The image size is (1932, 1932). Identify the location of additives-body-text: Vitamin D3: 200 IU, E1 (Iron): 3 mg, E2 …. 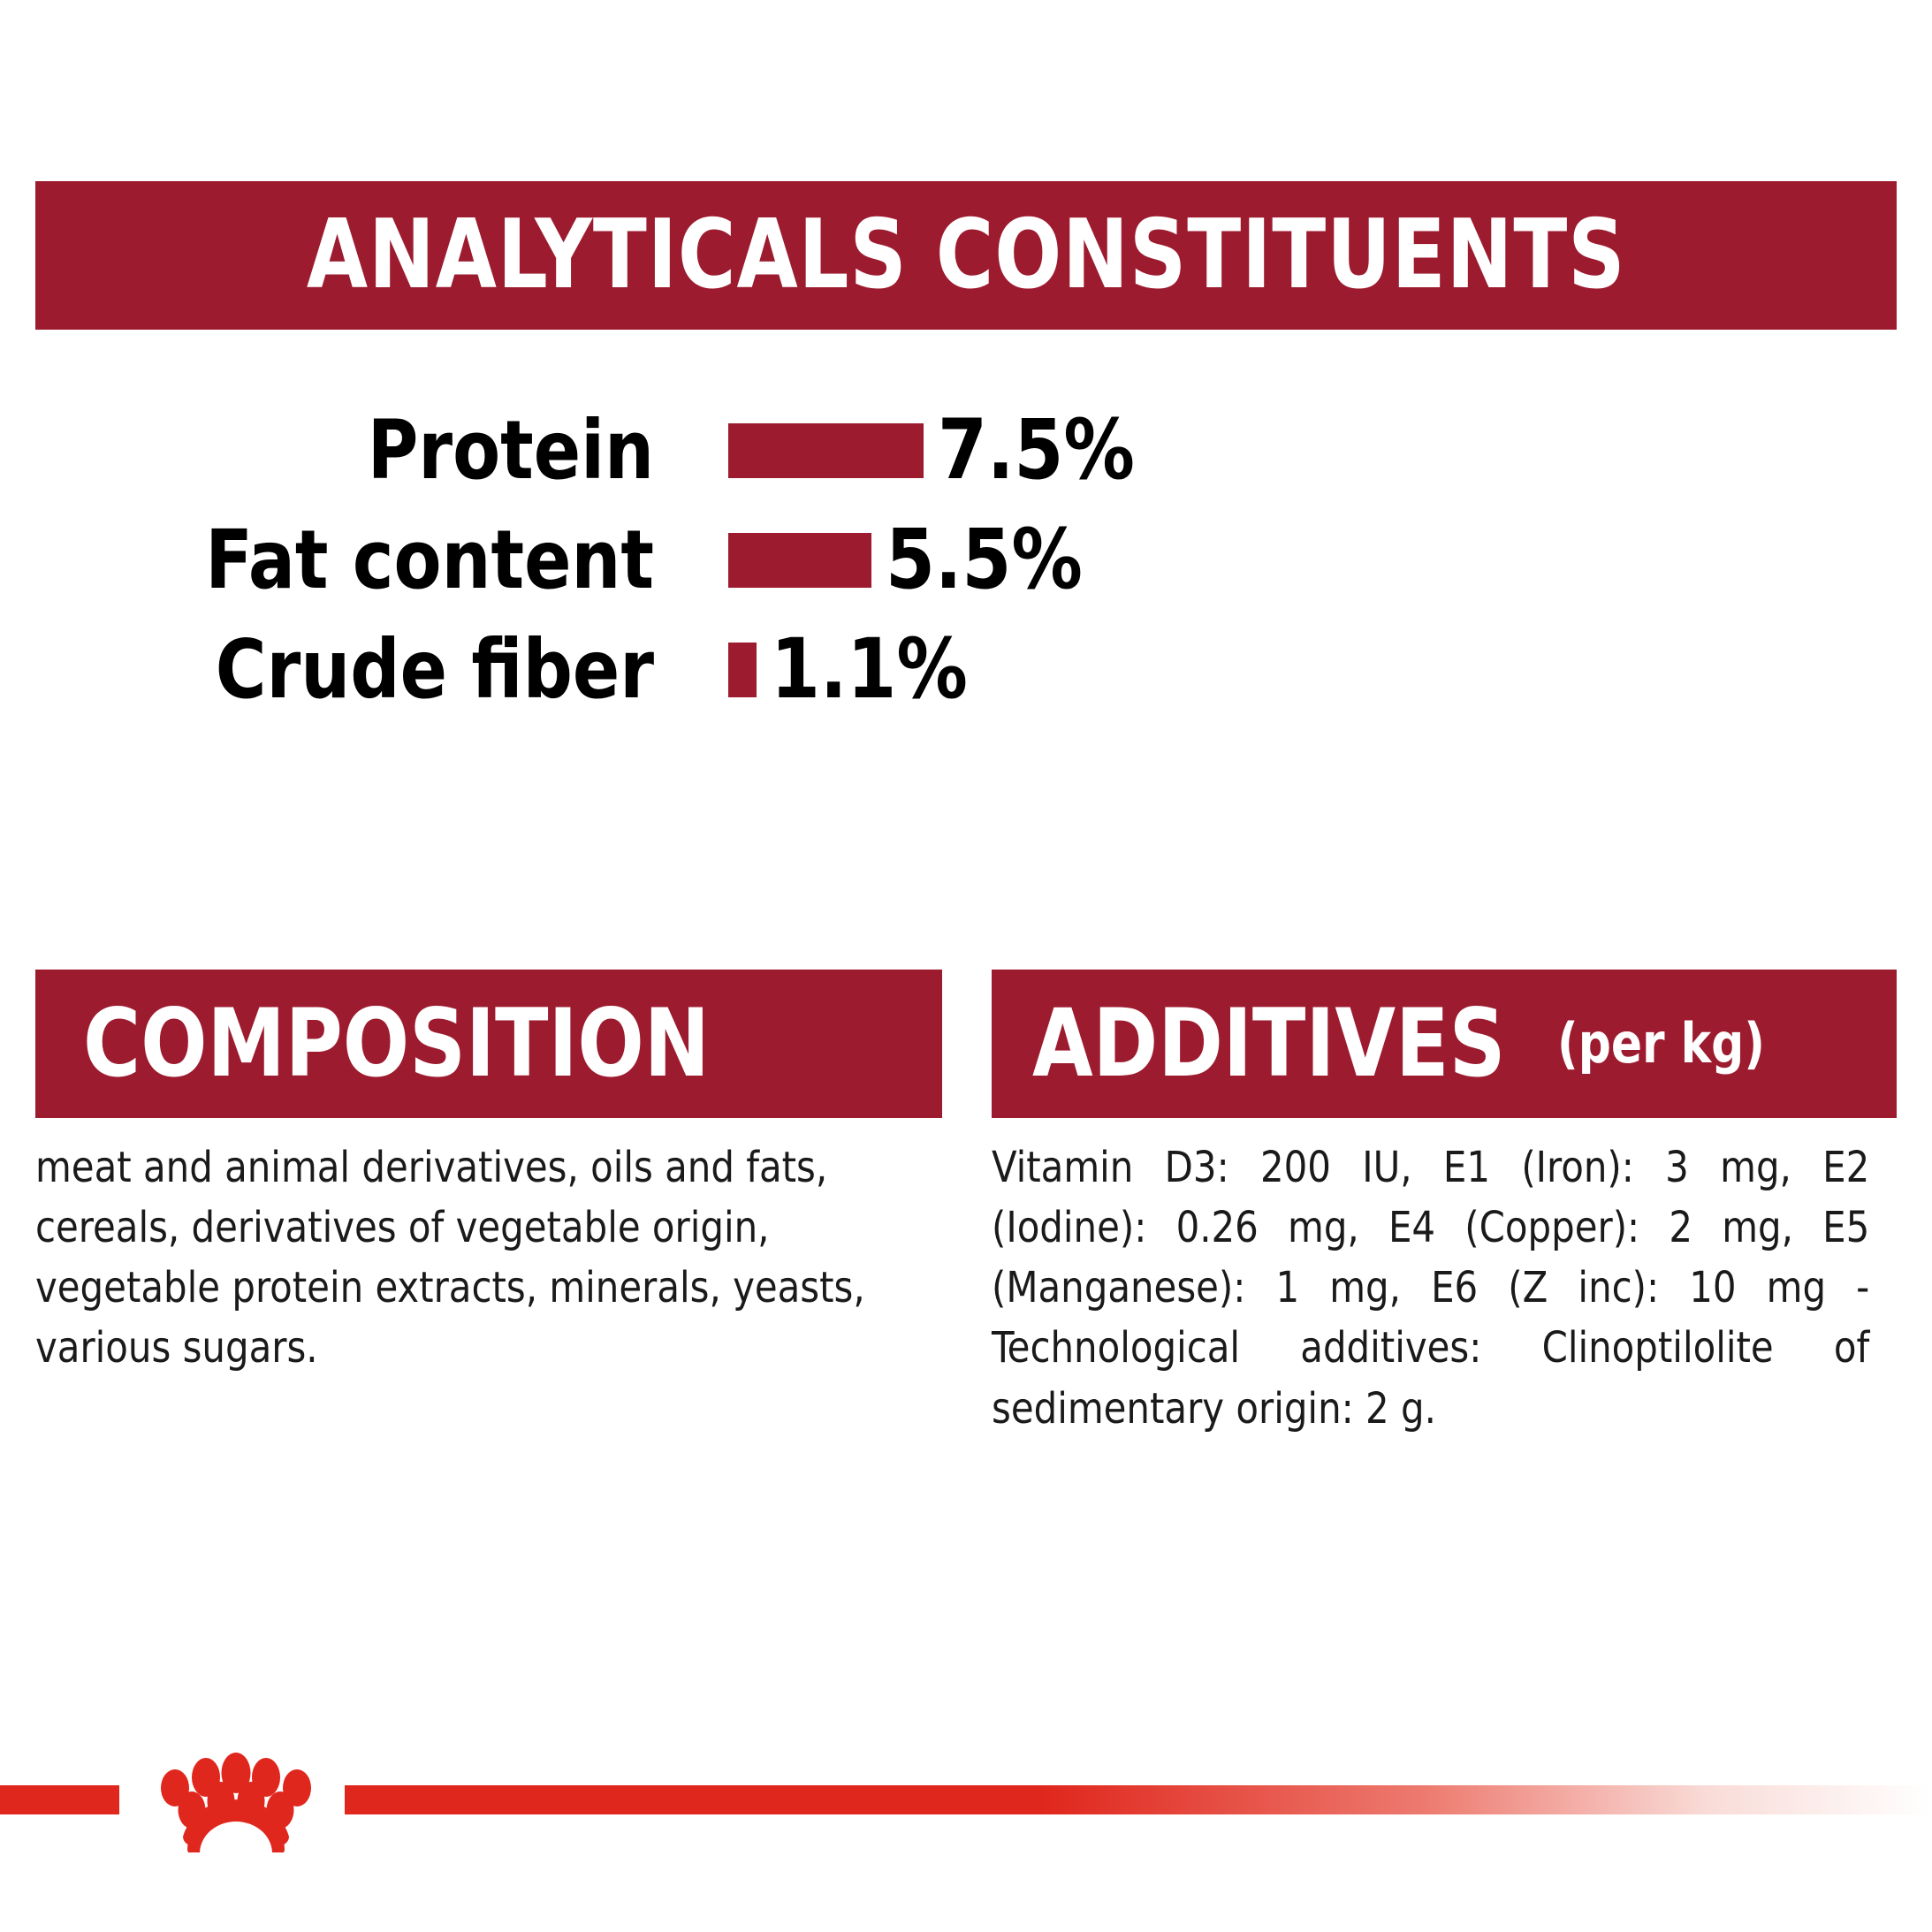
(1431, 1289).